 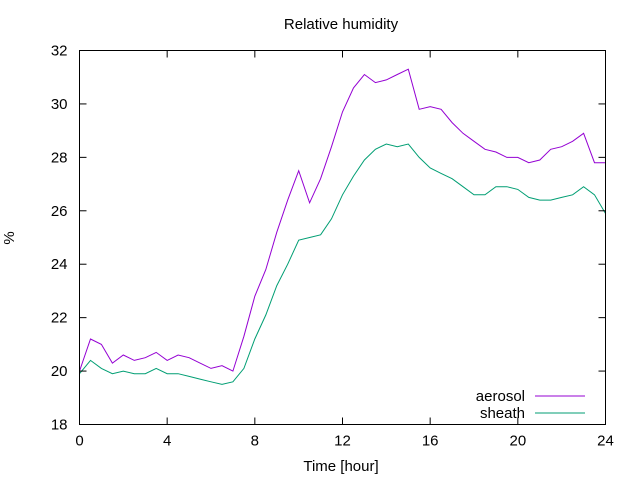 I want to click on y-axis-label: %, so click(x=9, y=237).